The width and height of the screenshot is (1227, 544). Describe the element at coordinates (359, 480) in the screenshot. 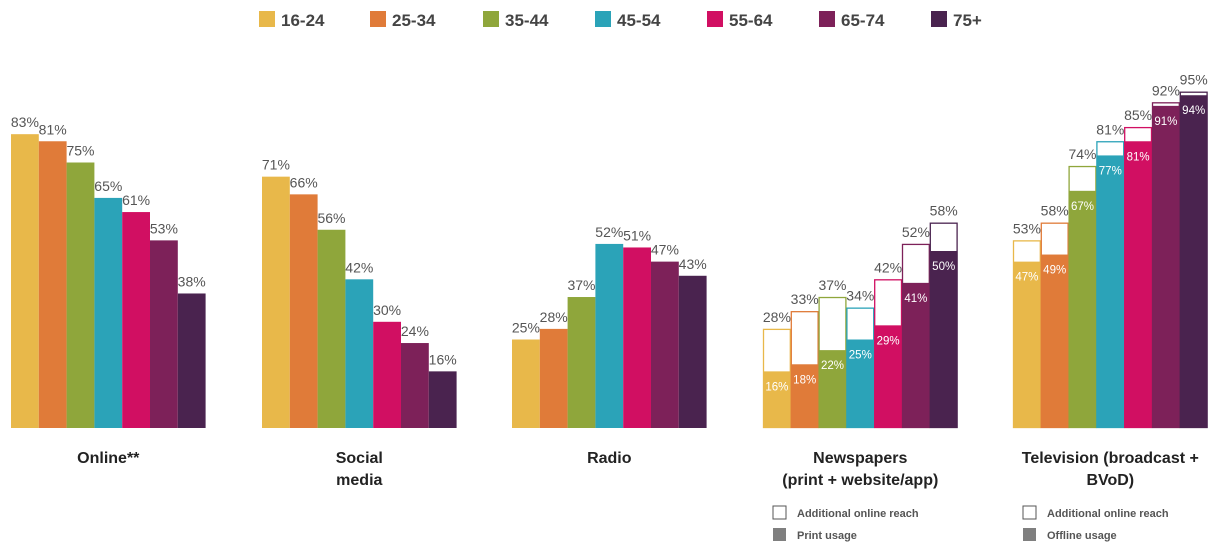

I see `group-label: media` at that location.